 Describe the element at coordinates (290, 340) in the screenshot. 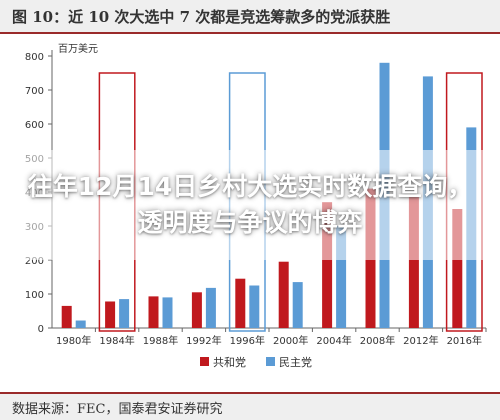

I see `x-tick-label: 2000年` at that location.